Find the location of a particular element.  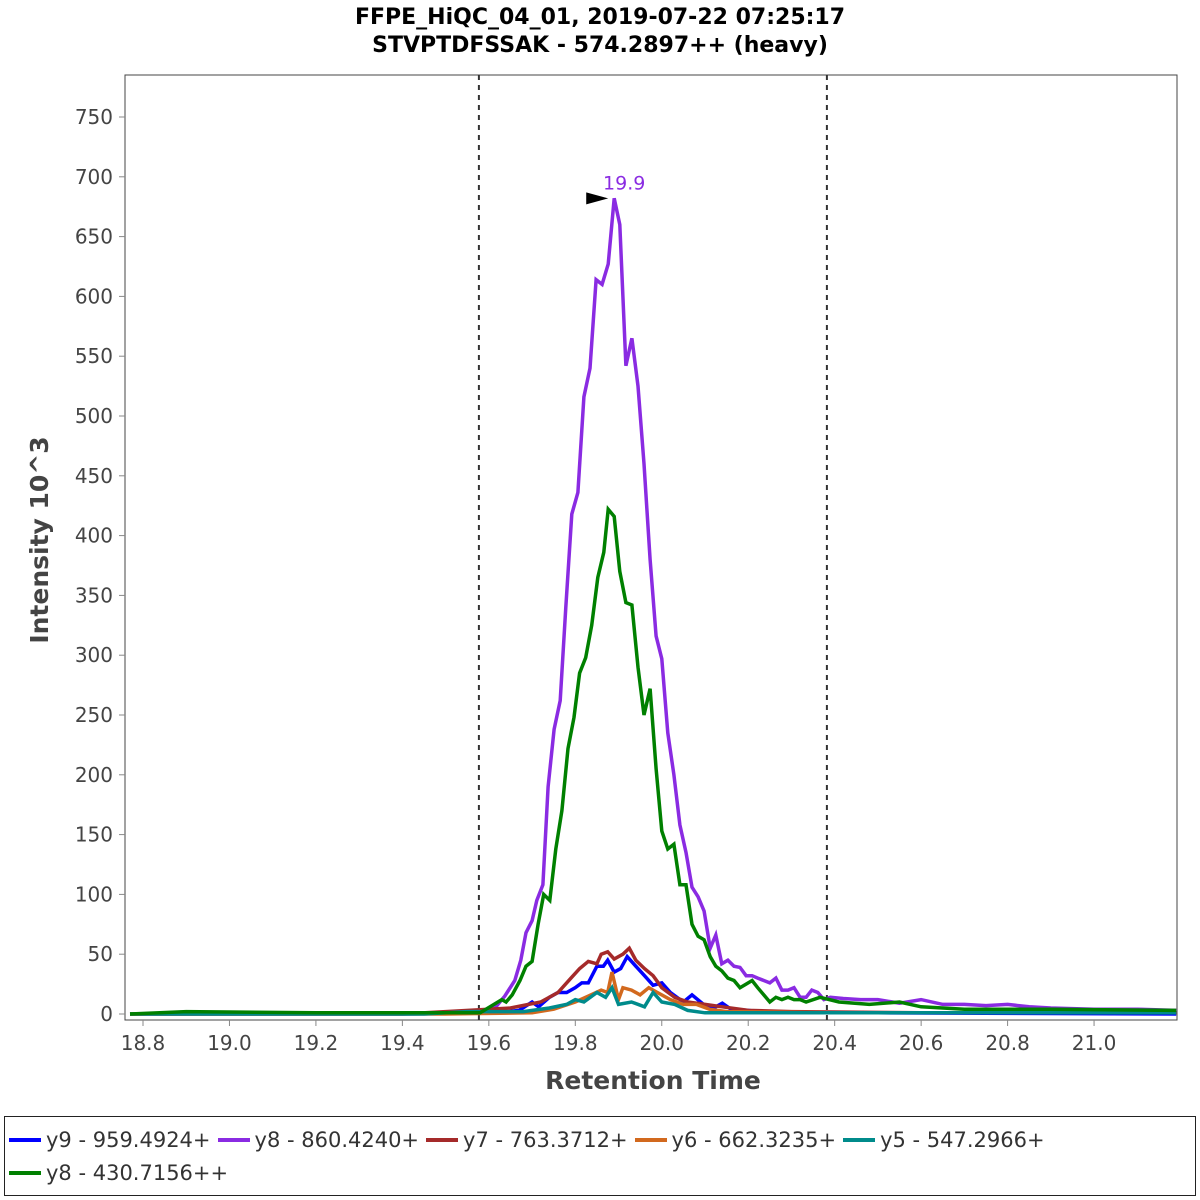

y-axis-label: Intensity 10^3 is located at coordinates (39, 539).